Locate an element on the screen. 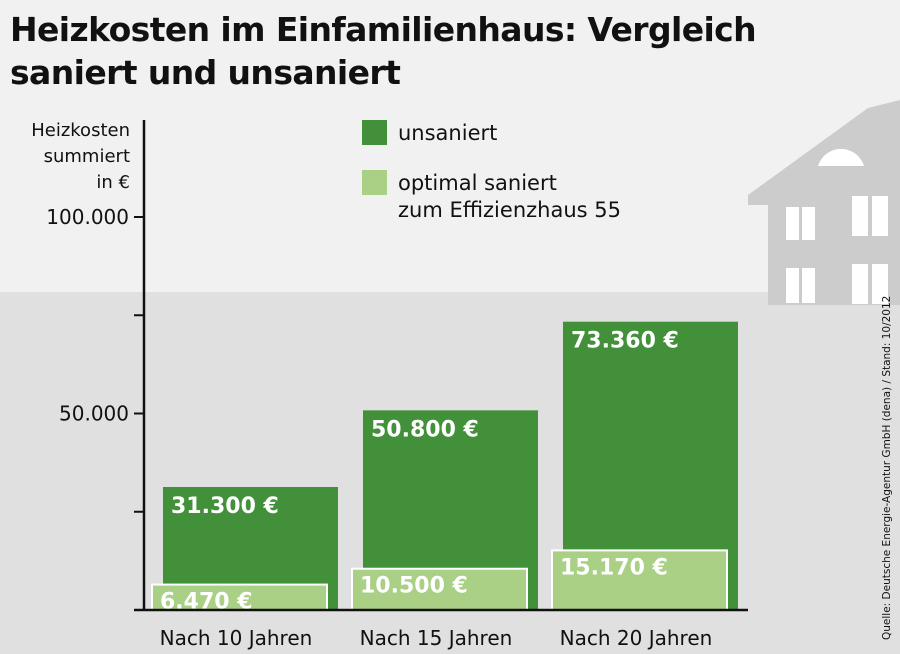 This screenshot has width=900, height=654. legend-label-saniert: optimal saniert zum Effizienzhaus 55 is located at coordinates (509, 196).